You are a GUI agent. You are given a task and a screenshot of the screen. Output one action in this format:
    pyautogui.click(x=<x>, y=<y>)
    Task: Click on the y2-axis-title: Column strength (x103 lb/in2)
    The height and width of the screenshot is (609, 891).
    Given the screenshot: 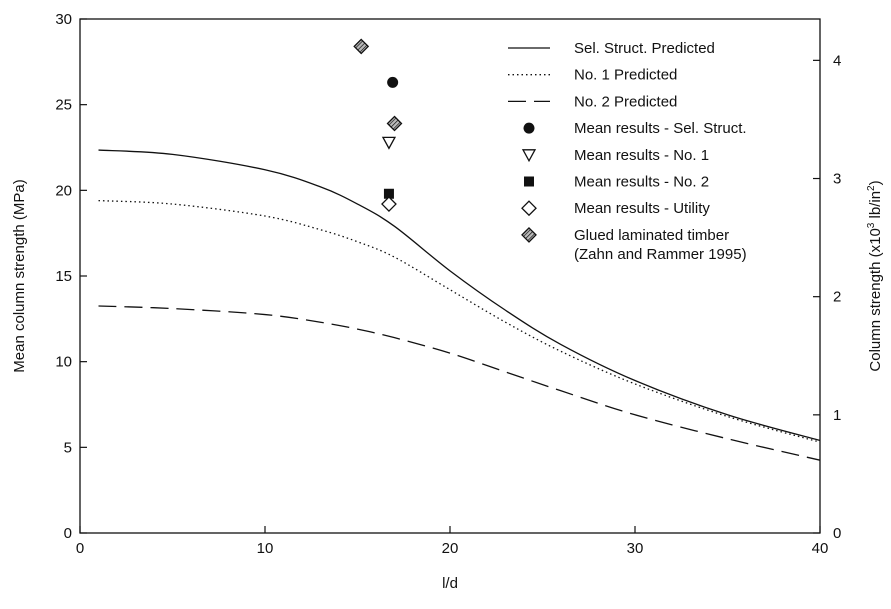 What is the action you would take?
    pyautogui.click(x=875, y=275)
    